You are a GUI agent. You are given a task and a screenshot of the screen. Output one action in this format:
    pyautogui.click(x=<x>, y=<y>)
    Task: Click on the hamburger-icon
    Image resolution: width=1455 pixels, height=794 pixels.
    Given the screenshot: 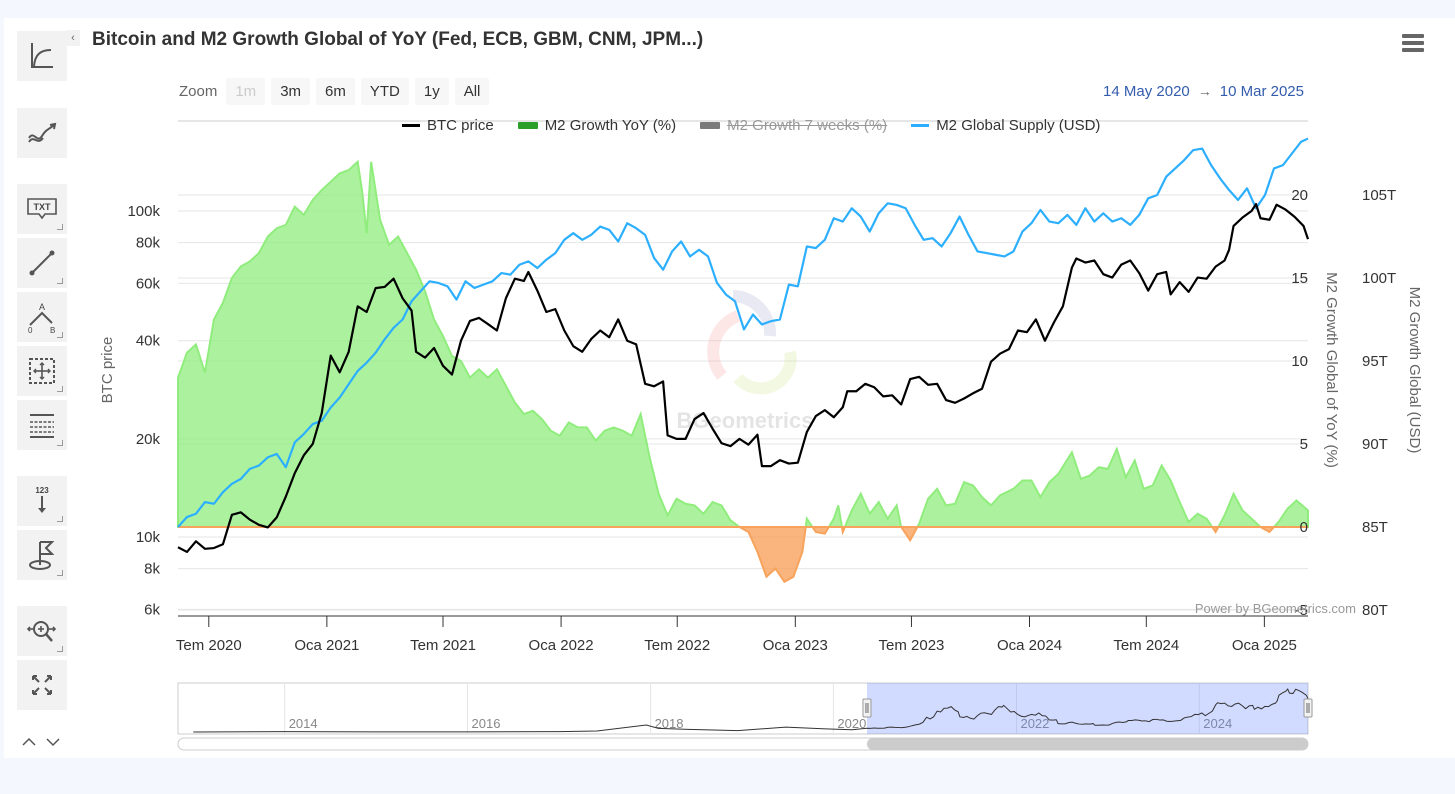 What is the action you would take?
    pyautogui.click(x=1413, y=36)
    